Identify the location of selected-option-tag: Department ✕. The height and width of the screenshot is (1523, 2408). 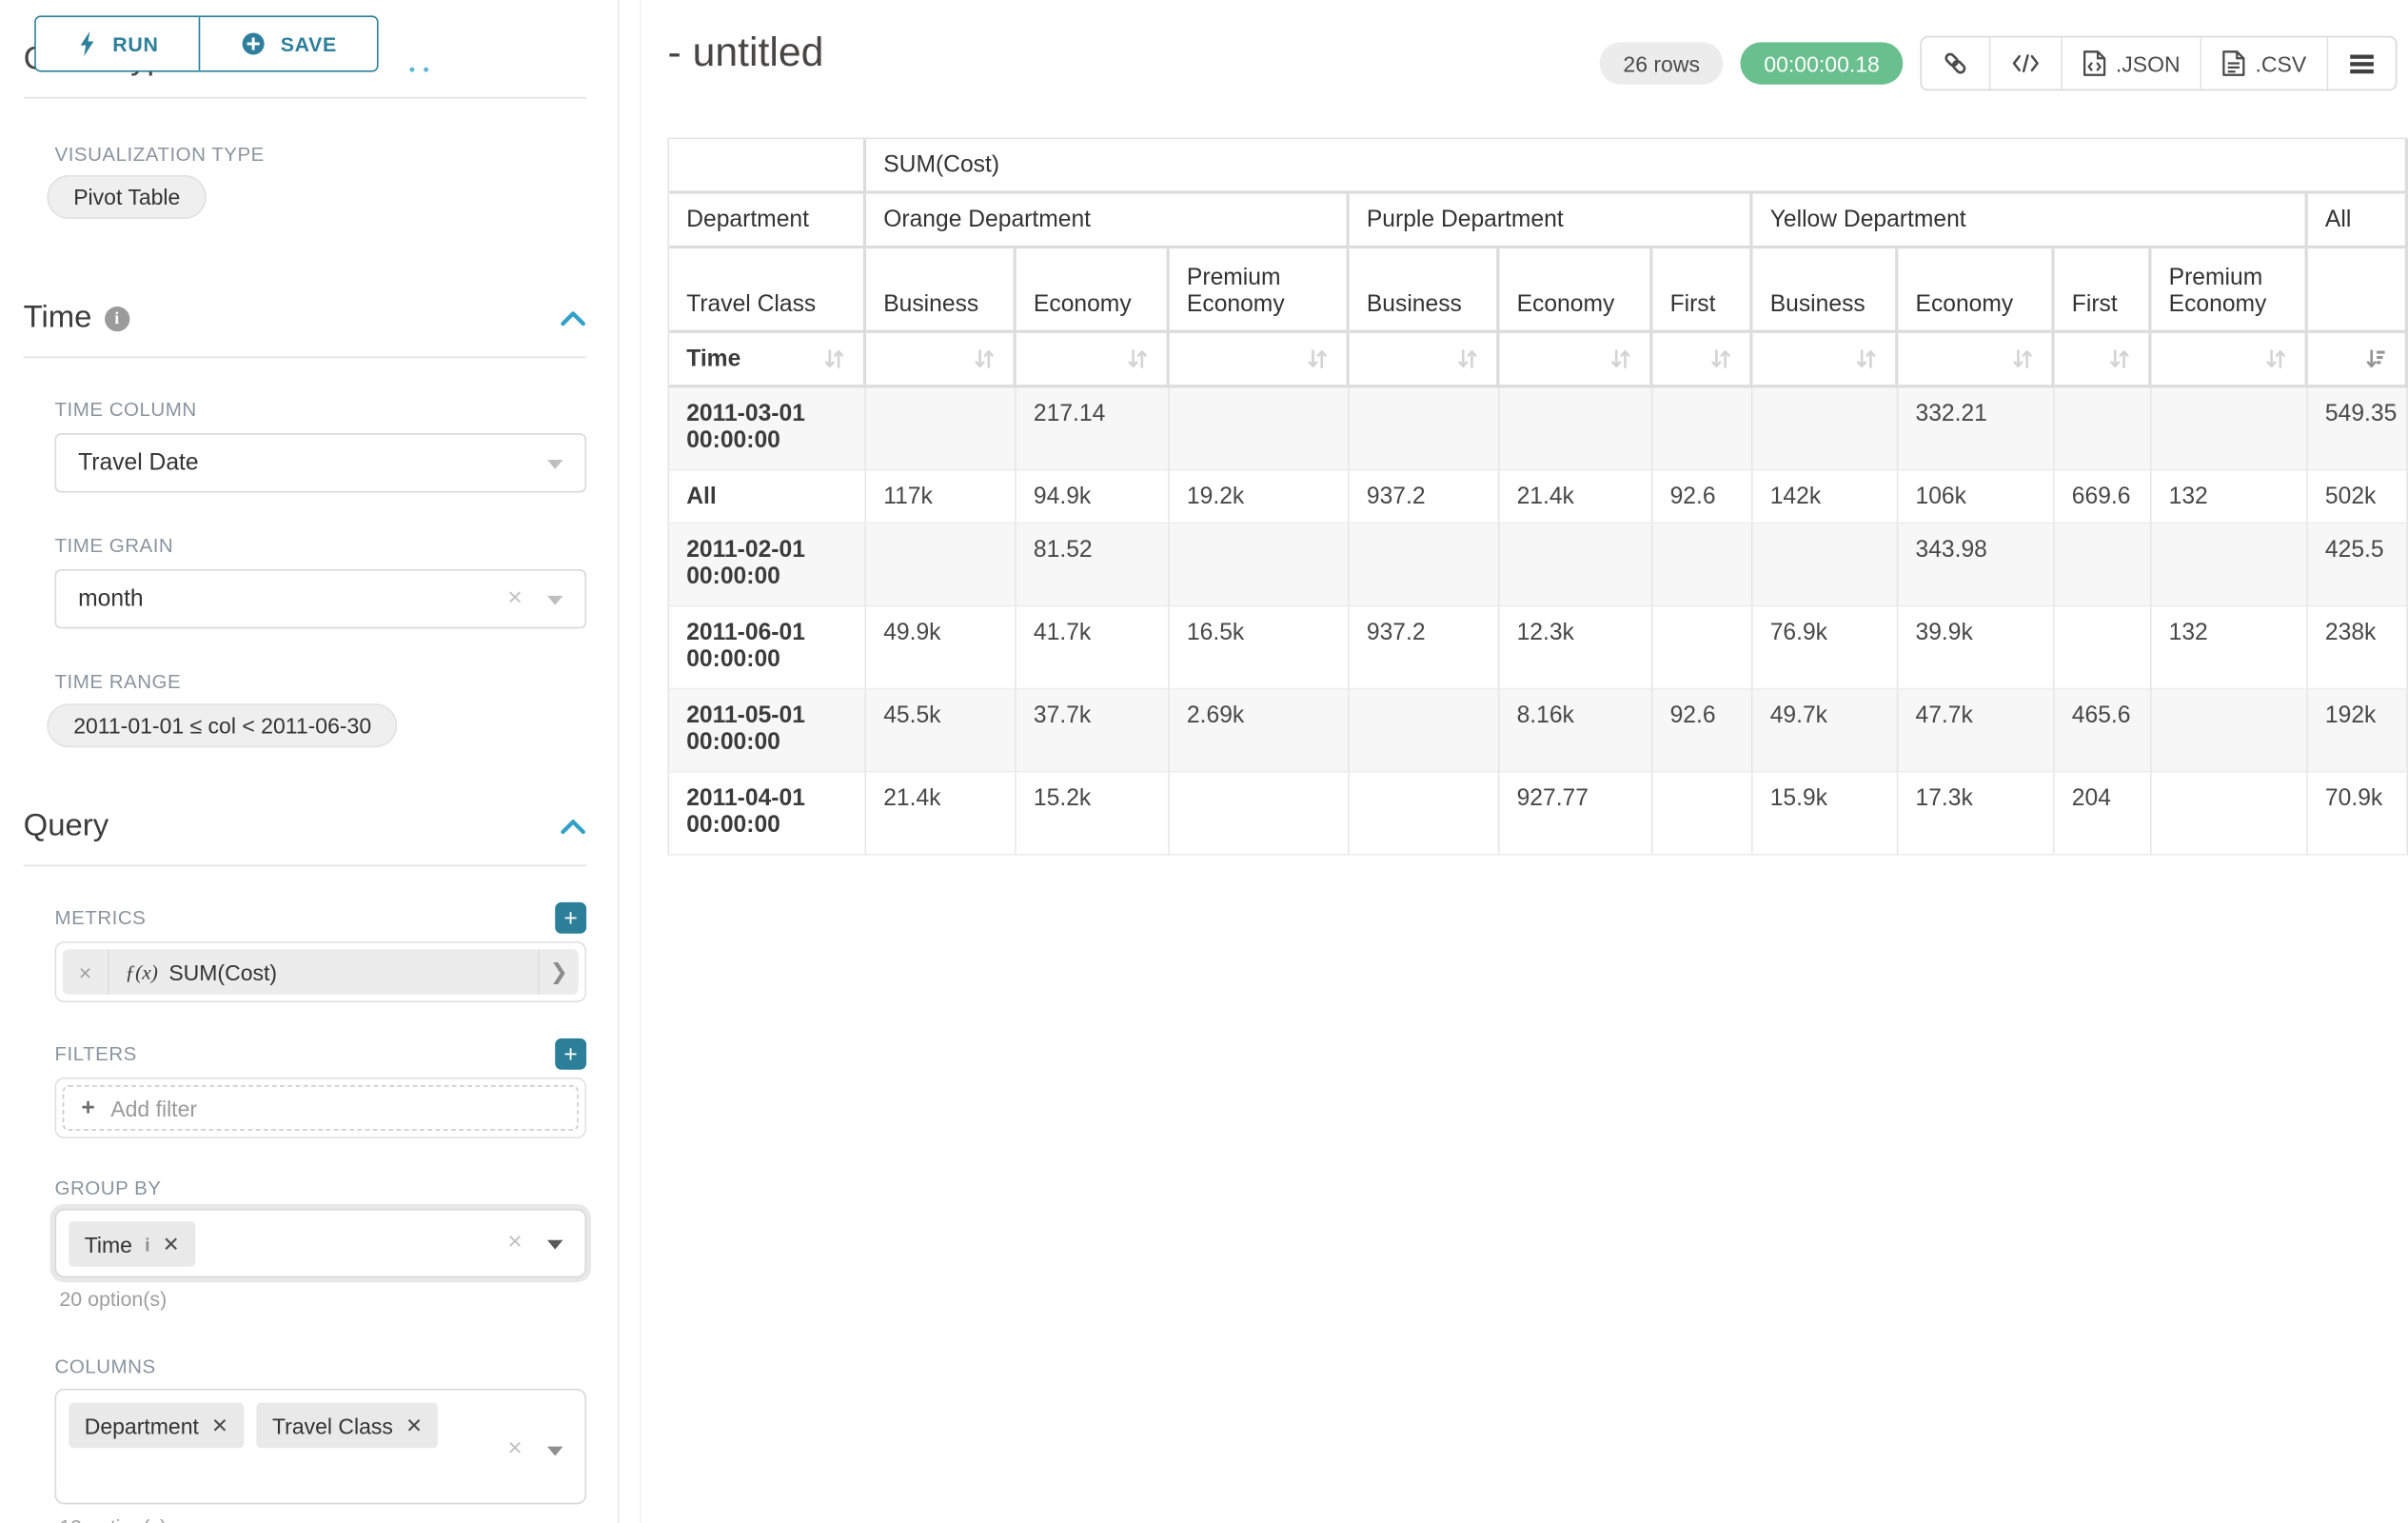
(157, 1426).